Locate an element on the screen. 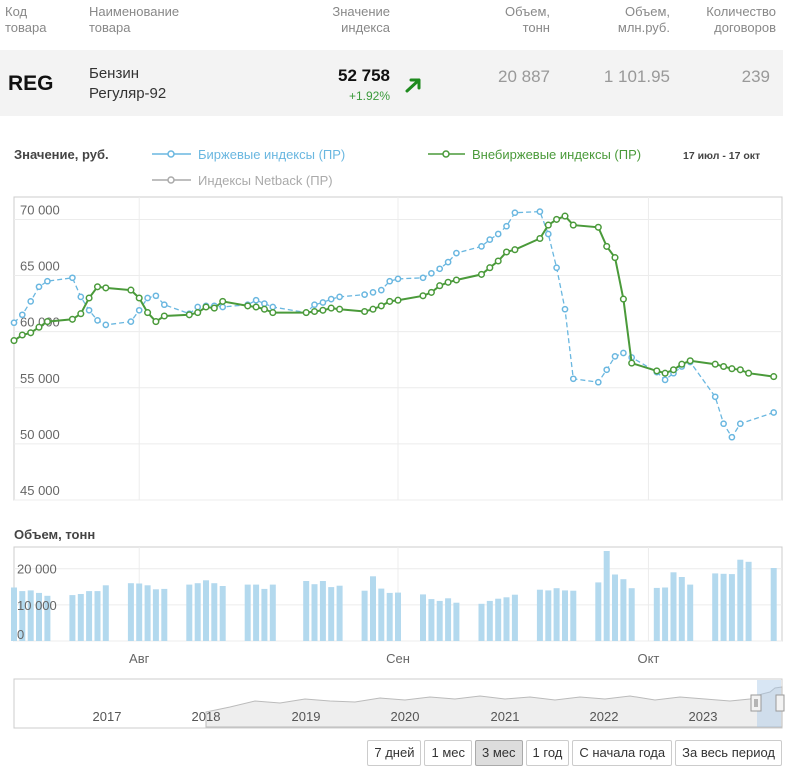 This screenshot has height=771, width=791. range-3-months-button: 3 мес is located at coordinates (499, 753).